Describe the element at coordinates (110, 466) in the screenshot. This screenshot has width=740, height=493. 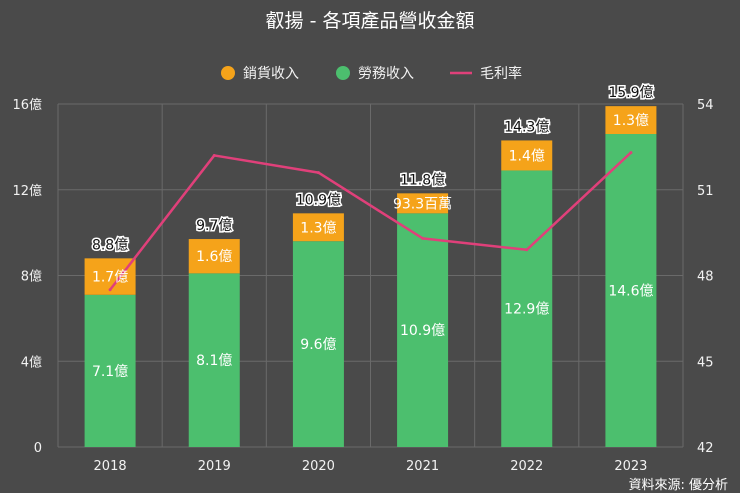
I see `x-tick-label: 2018` at that location.